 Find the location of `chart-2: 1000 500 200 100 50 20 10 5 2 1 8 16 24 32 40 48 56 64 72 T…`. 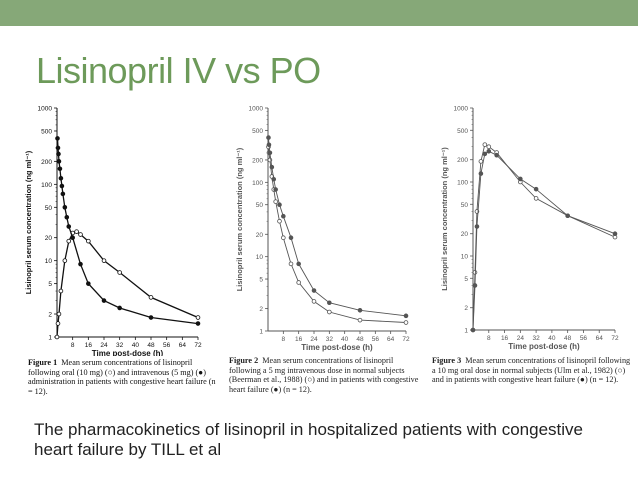

chart-2: 1000 500 200 100 50 20 10 5 2 1 8 16 24 32 40 48 56 64 72 T… is located at coordinates (322, 229).